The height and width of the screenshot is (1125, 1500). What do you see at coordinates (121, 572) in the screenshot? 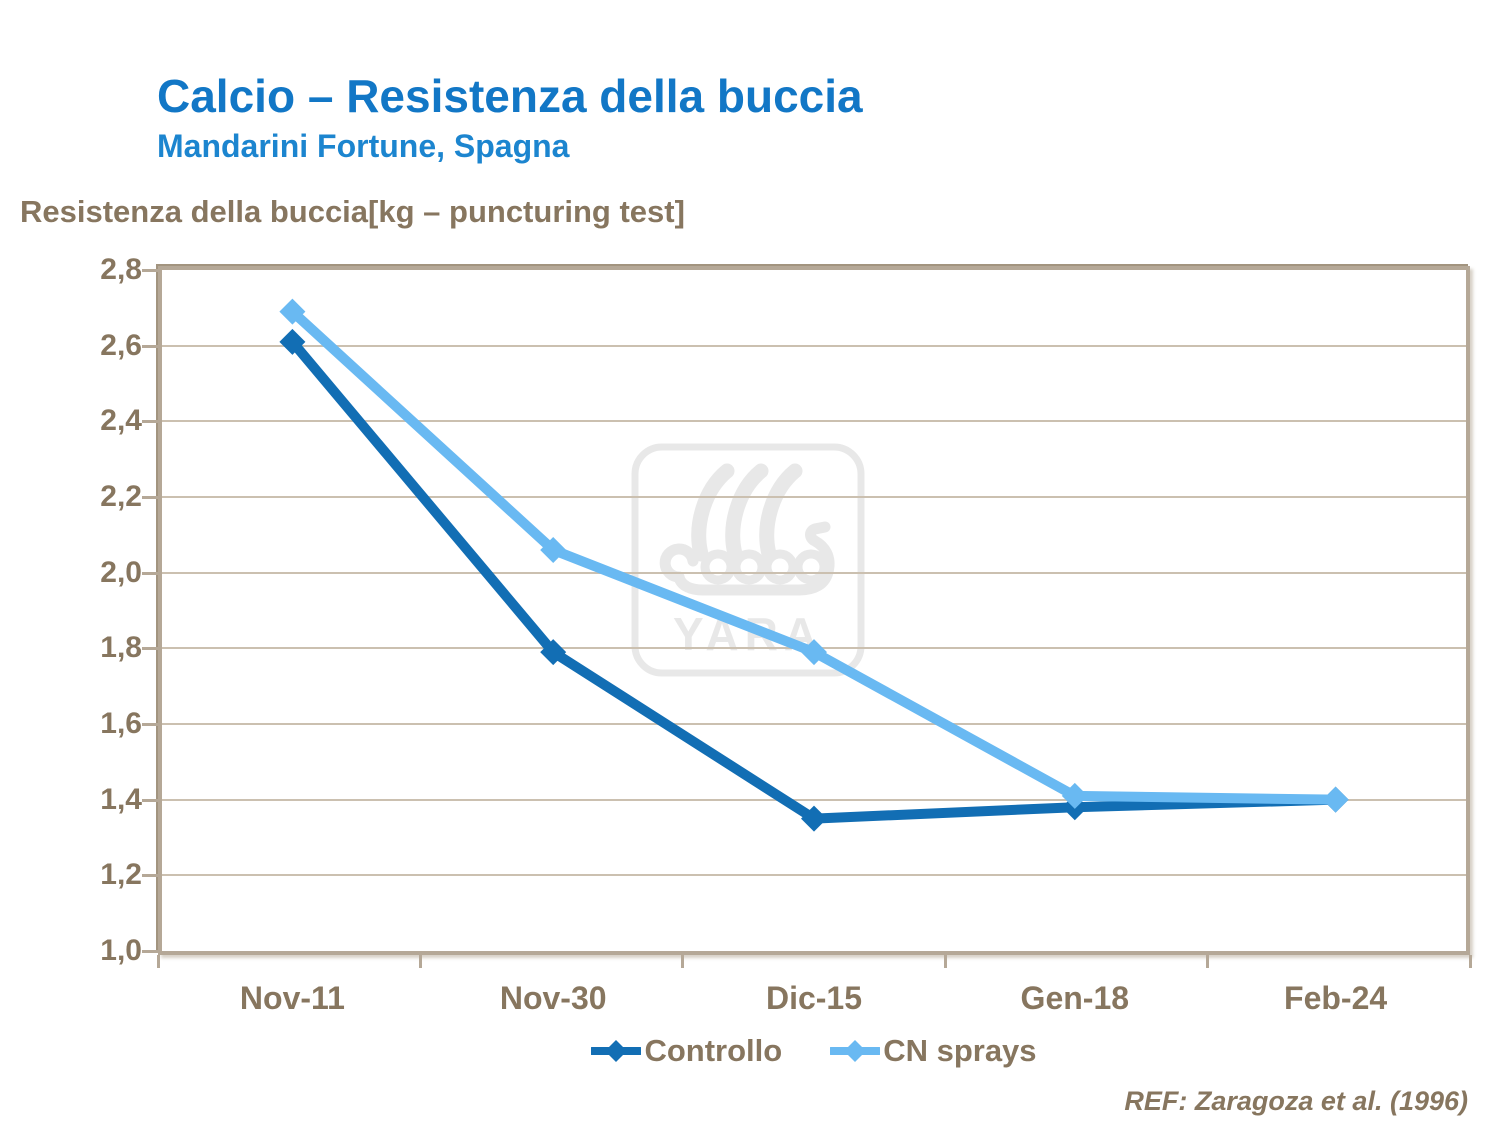
I see `y-tick-label: 2,0` at bounding box center [121, 572].